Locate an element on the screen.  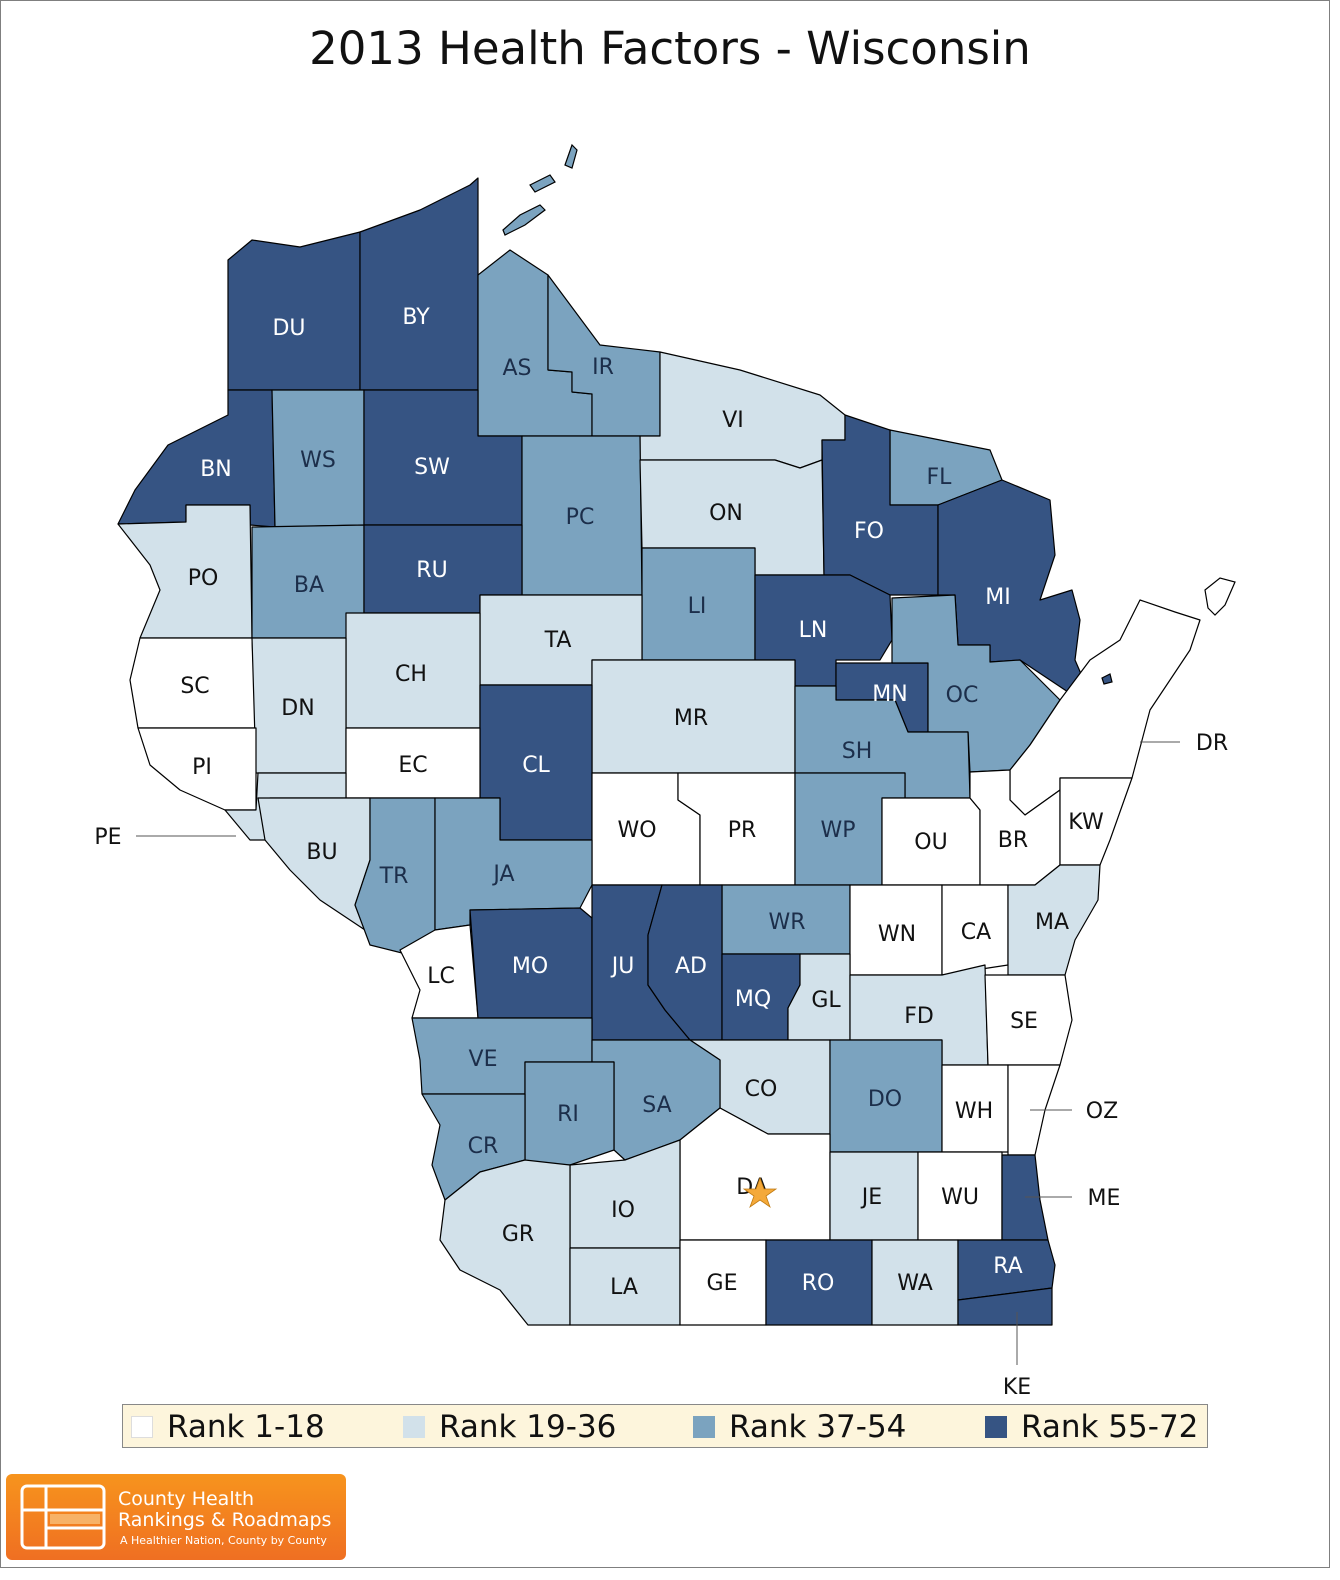
county-by is located at coordinates (419, 284).